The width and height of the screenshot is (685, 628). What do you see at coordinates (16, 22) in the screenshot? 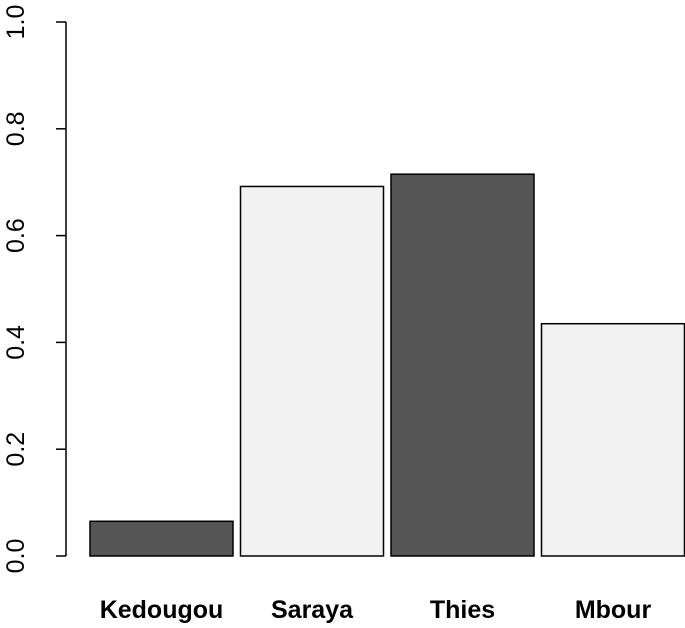
I see `y-tick-label: 1.0` at bounding box center [16, 22].